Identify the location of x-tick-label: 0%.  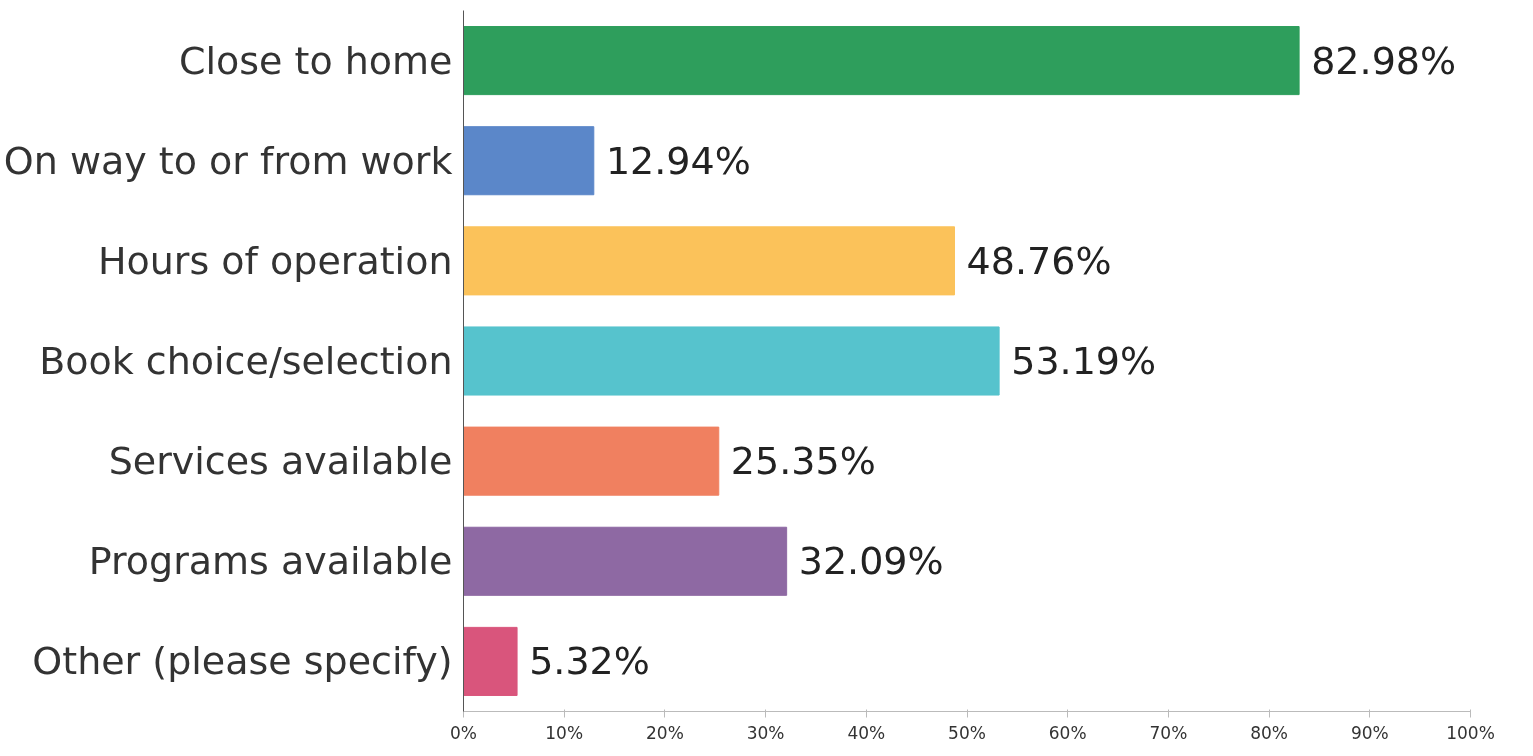
(463, 732).